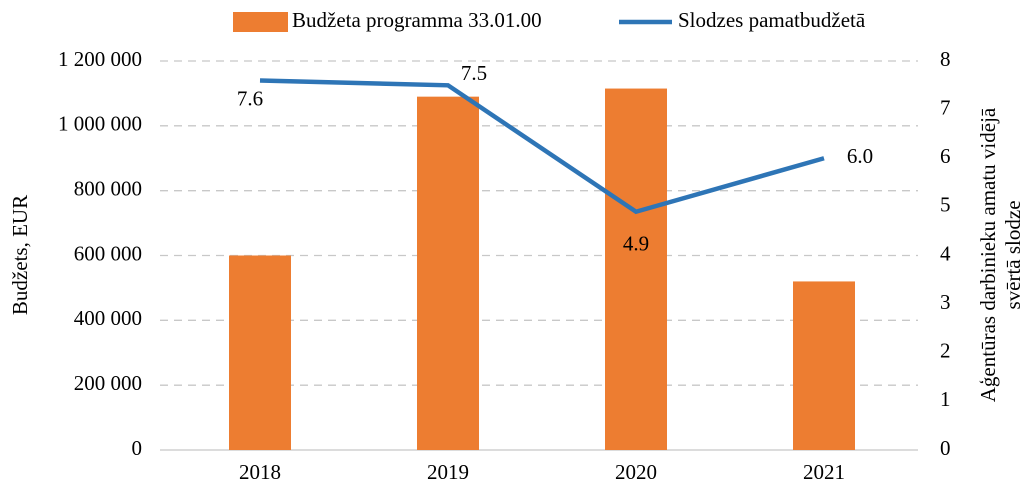  I want to click on y2-tick-label: 1, so click(945, 399).